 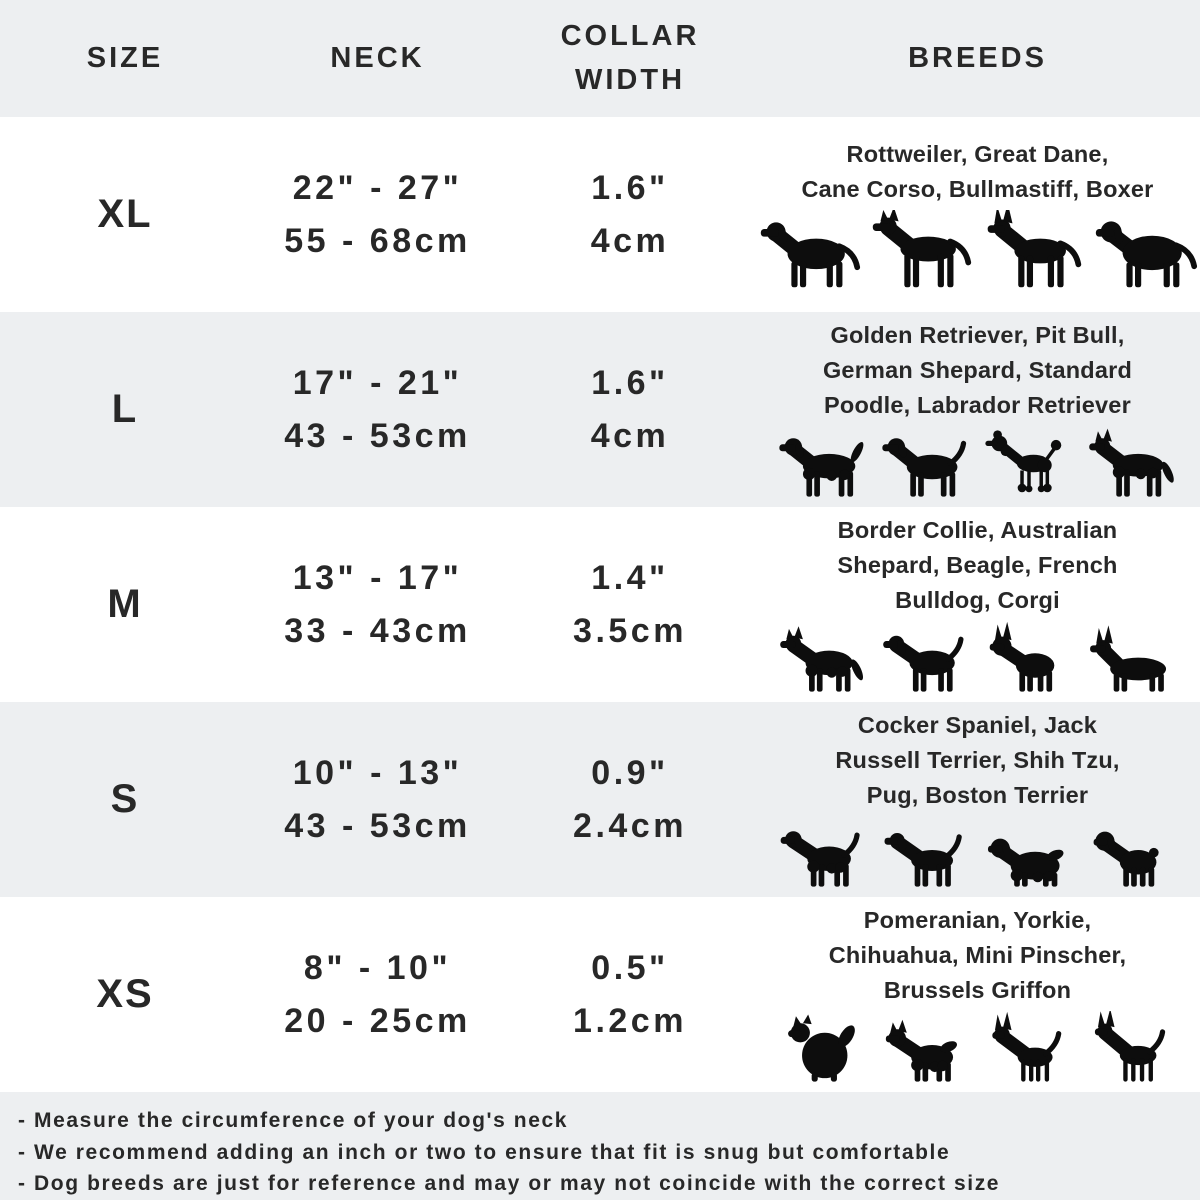 I want to click on collar-width-cm: 2.4cm, so click(x=630, y=825).